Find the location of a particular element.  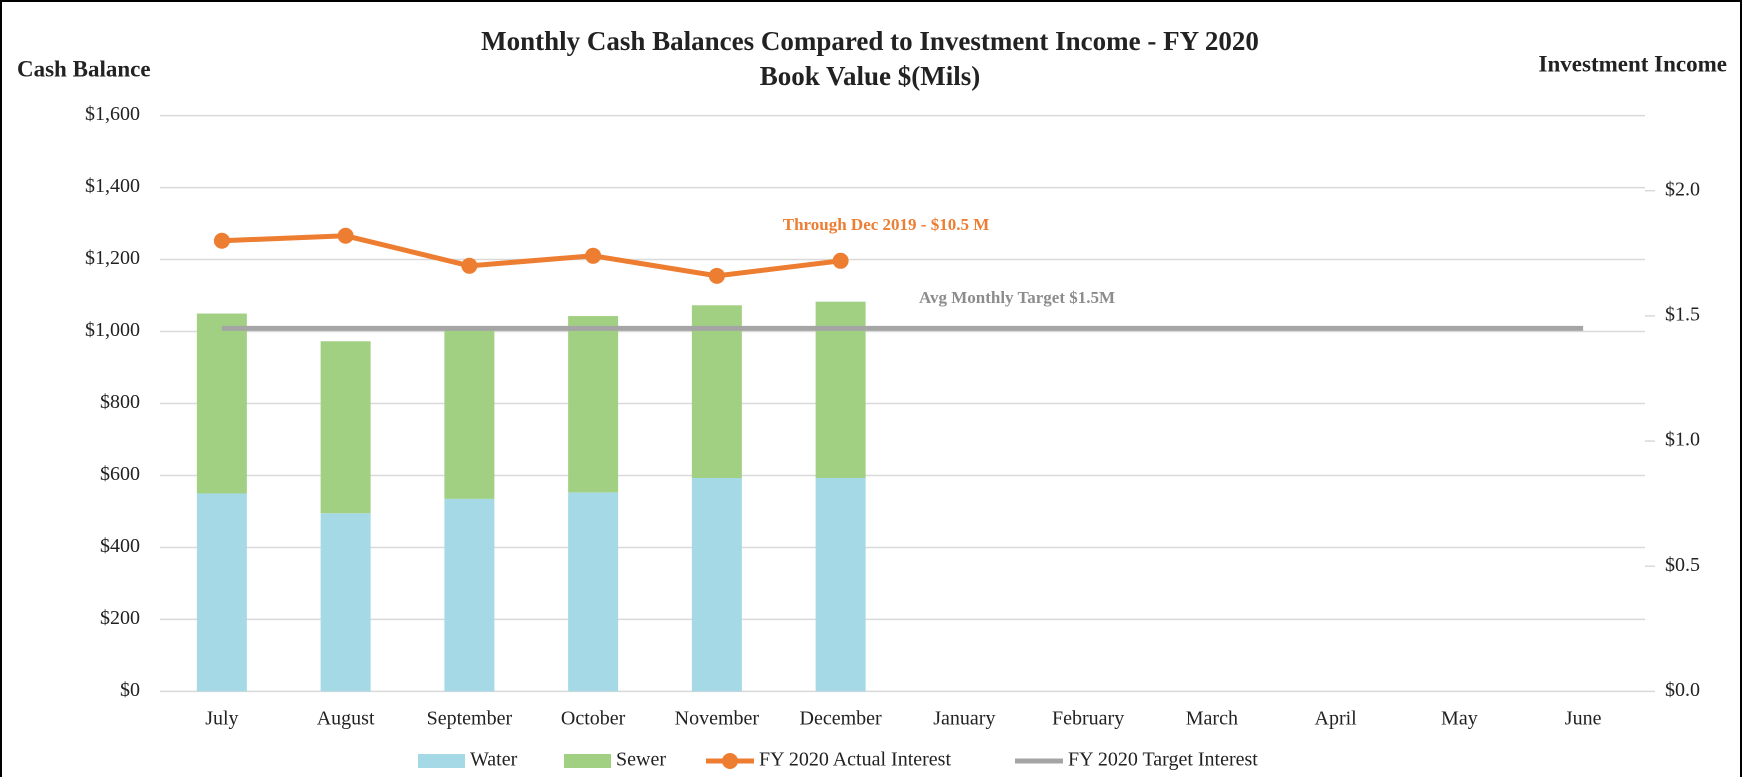

x-tick-label: February is located at coordinates (1088, 719).